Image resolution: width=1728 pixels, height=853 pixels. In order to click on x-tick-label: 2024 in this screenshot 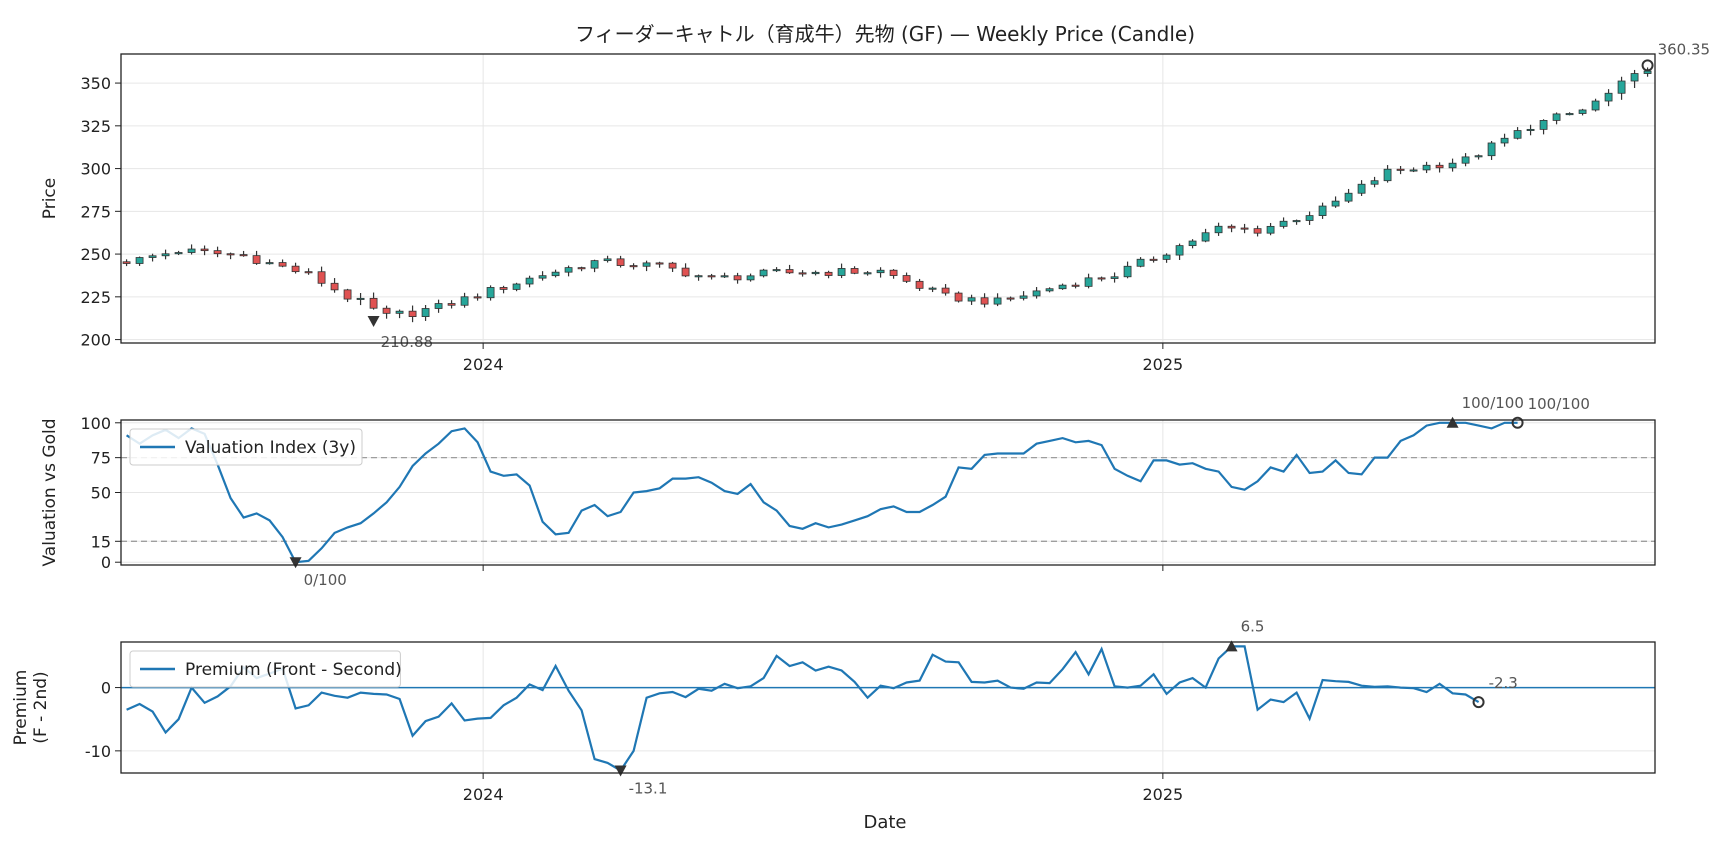, I will do `click(483, 364)`.